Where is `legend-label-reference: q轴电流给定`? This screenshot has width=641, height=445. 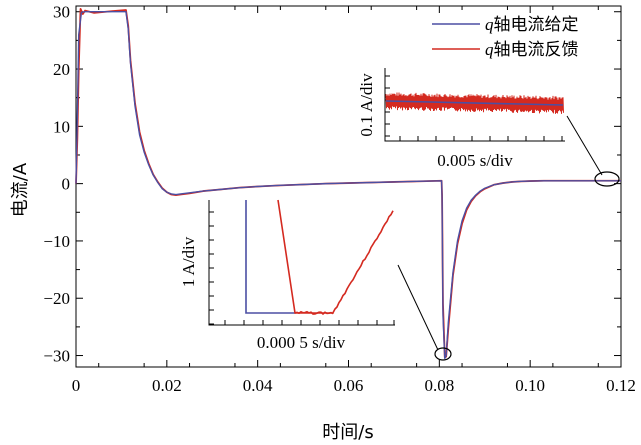 legend-label-reference: q轴电流给定 is located at coordinates (532, 25).